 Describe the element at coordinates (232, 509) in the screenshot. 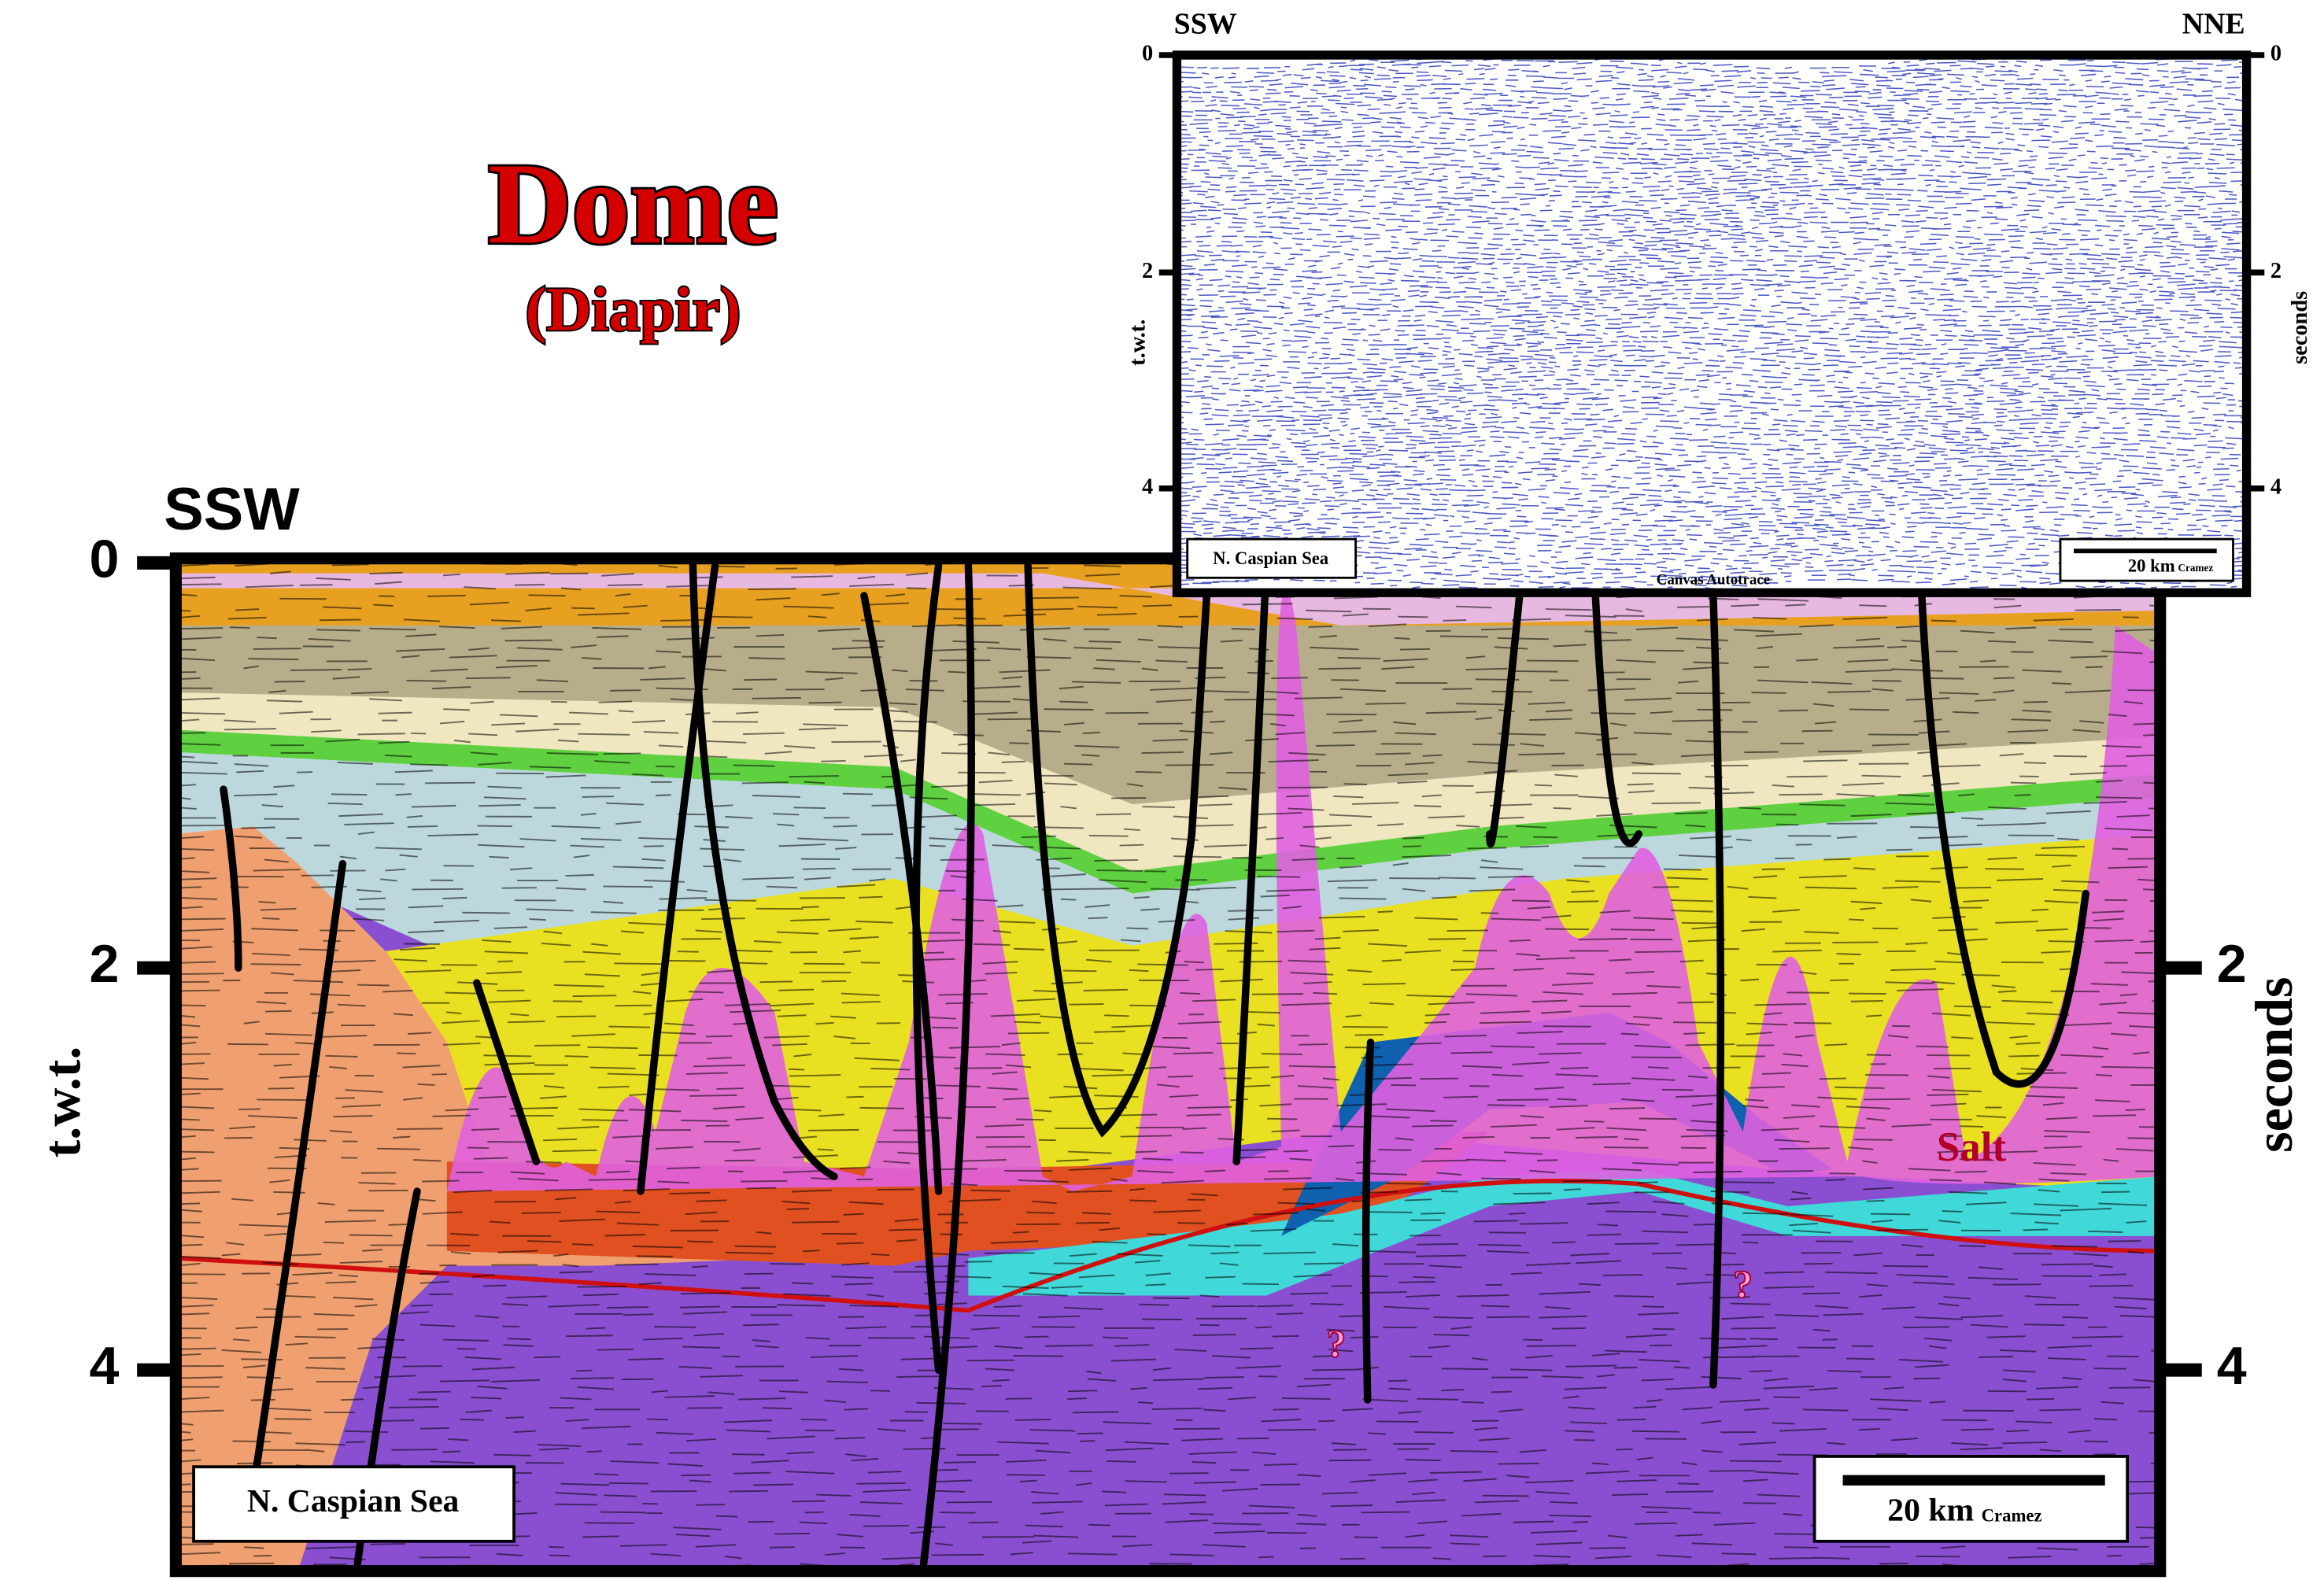

I see `direction-left: SSW` at that location.